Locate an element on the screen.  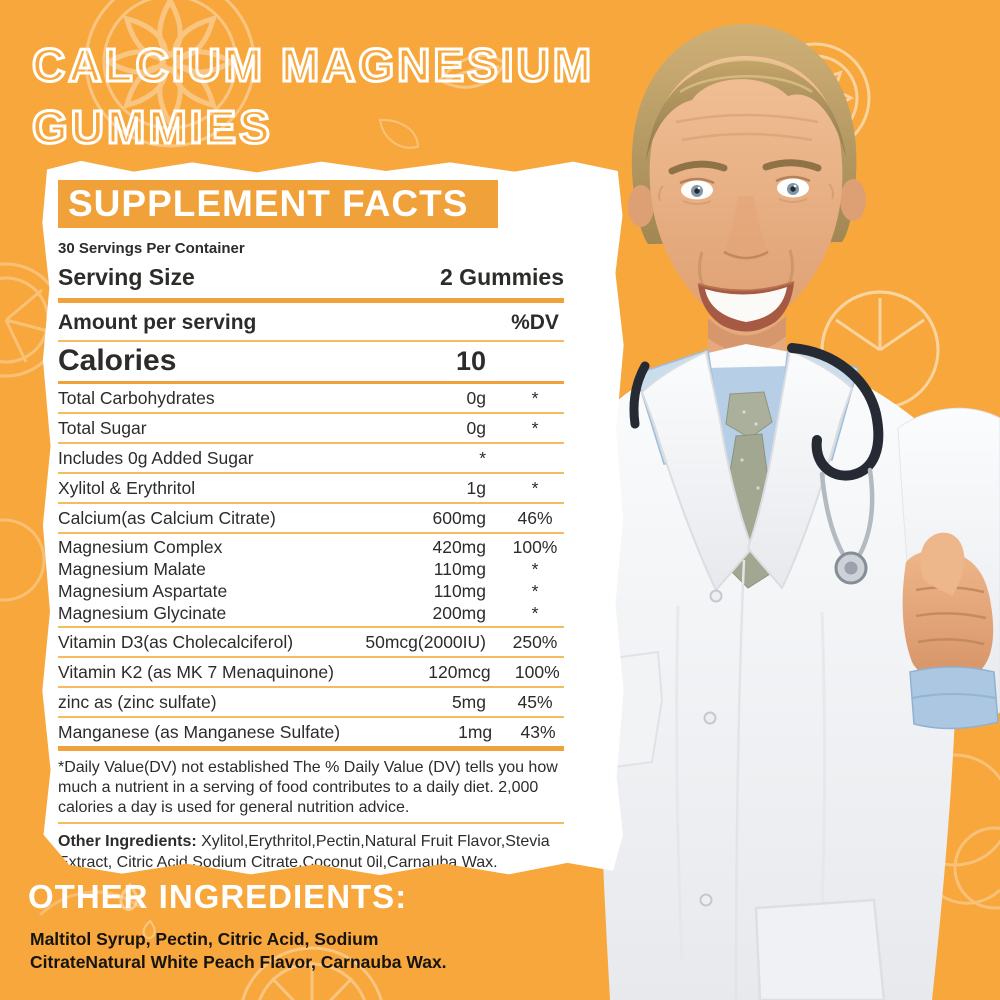
nutrient-name: Magnesium Aspartate is located at coordinates (143, 591).